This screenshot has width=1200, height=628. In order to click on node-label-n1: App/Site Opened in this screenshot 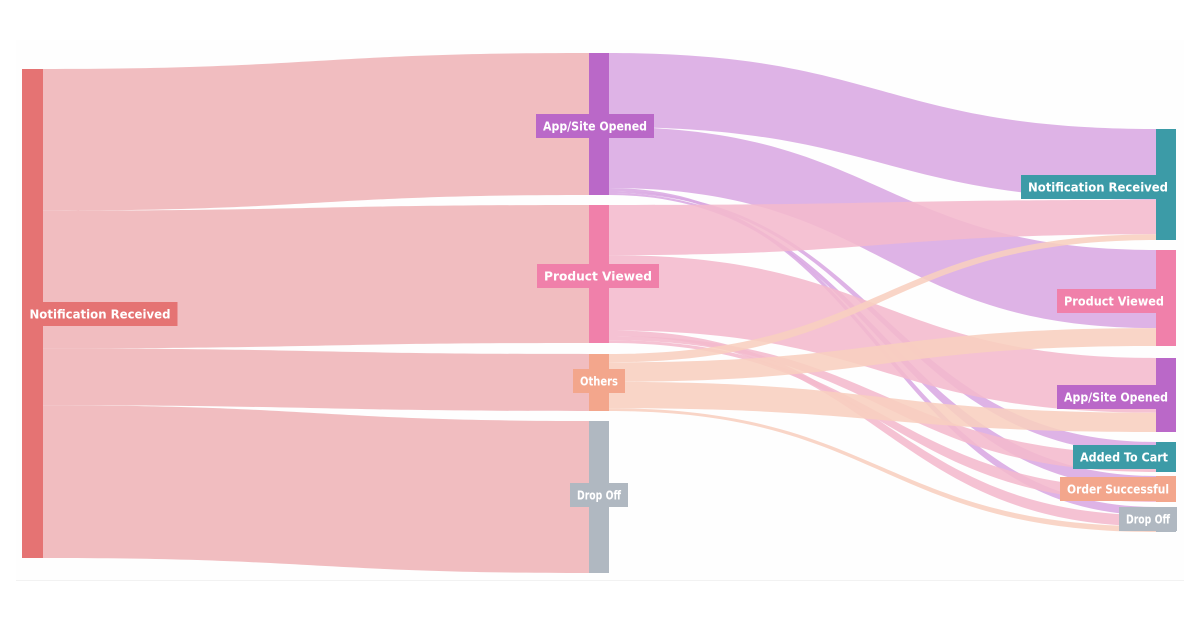, I will do `click(595, 126)`.